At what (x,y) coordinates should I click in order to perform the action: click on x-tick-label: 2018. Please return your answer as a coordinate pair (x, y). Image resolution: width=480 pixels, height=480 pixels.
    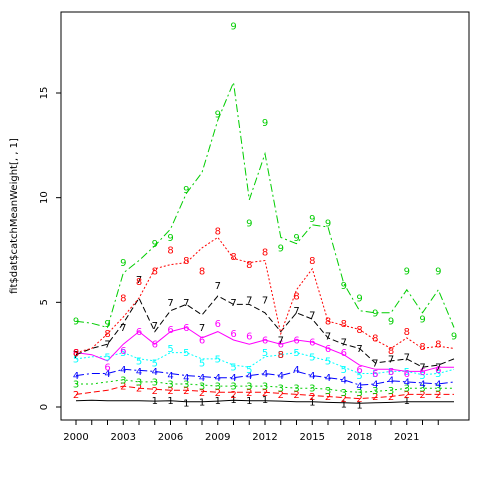
    Looking at the image, I should click on (359, 437).